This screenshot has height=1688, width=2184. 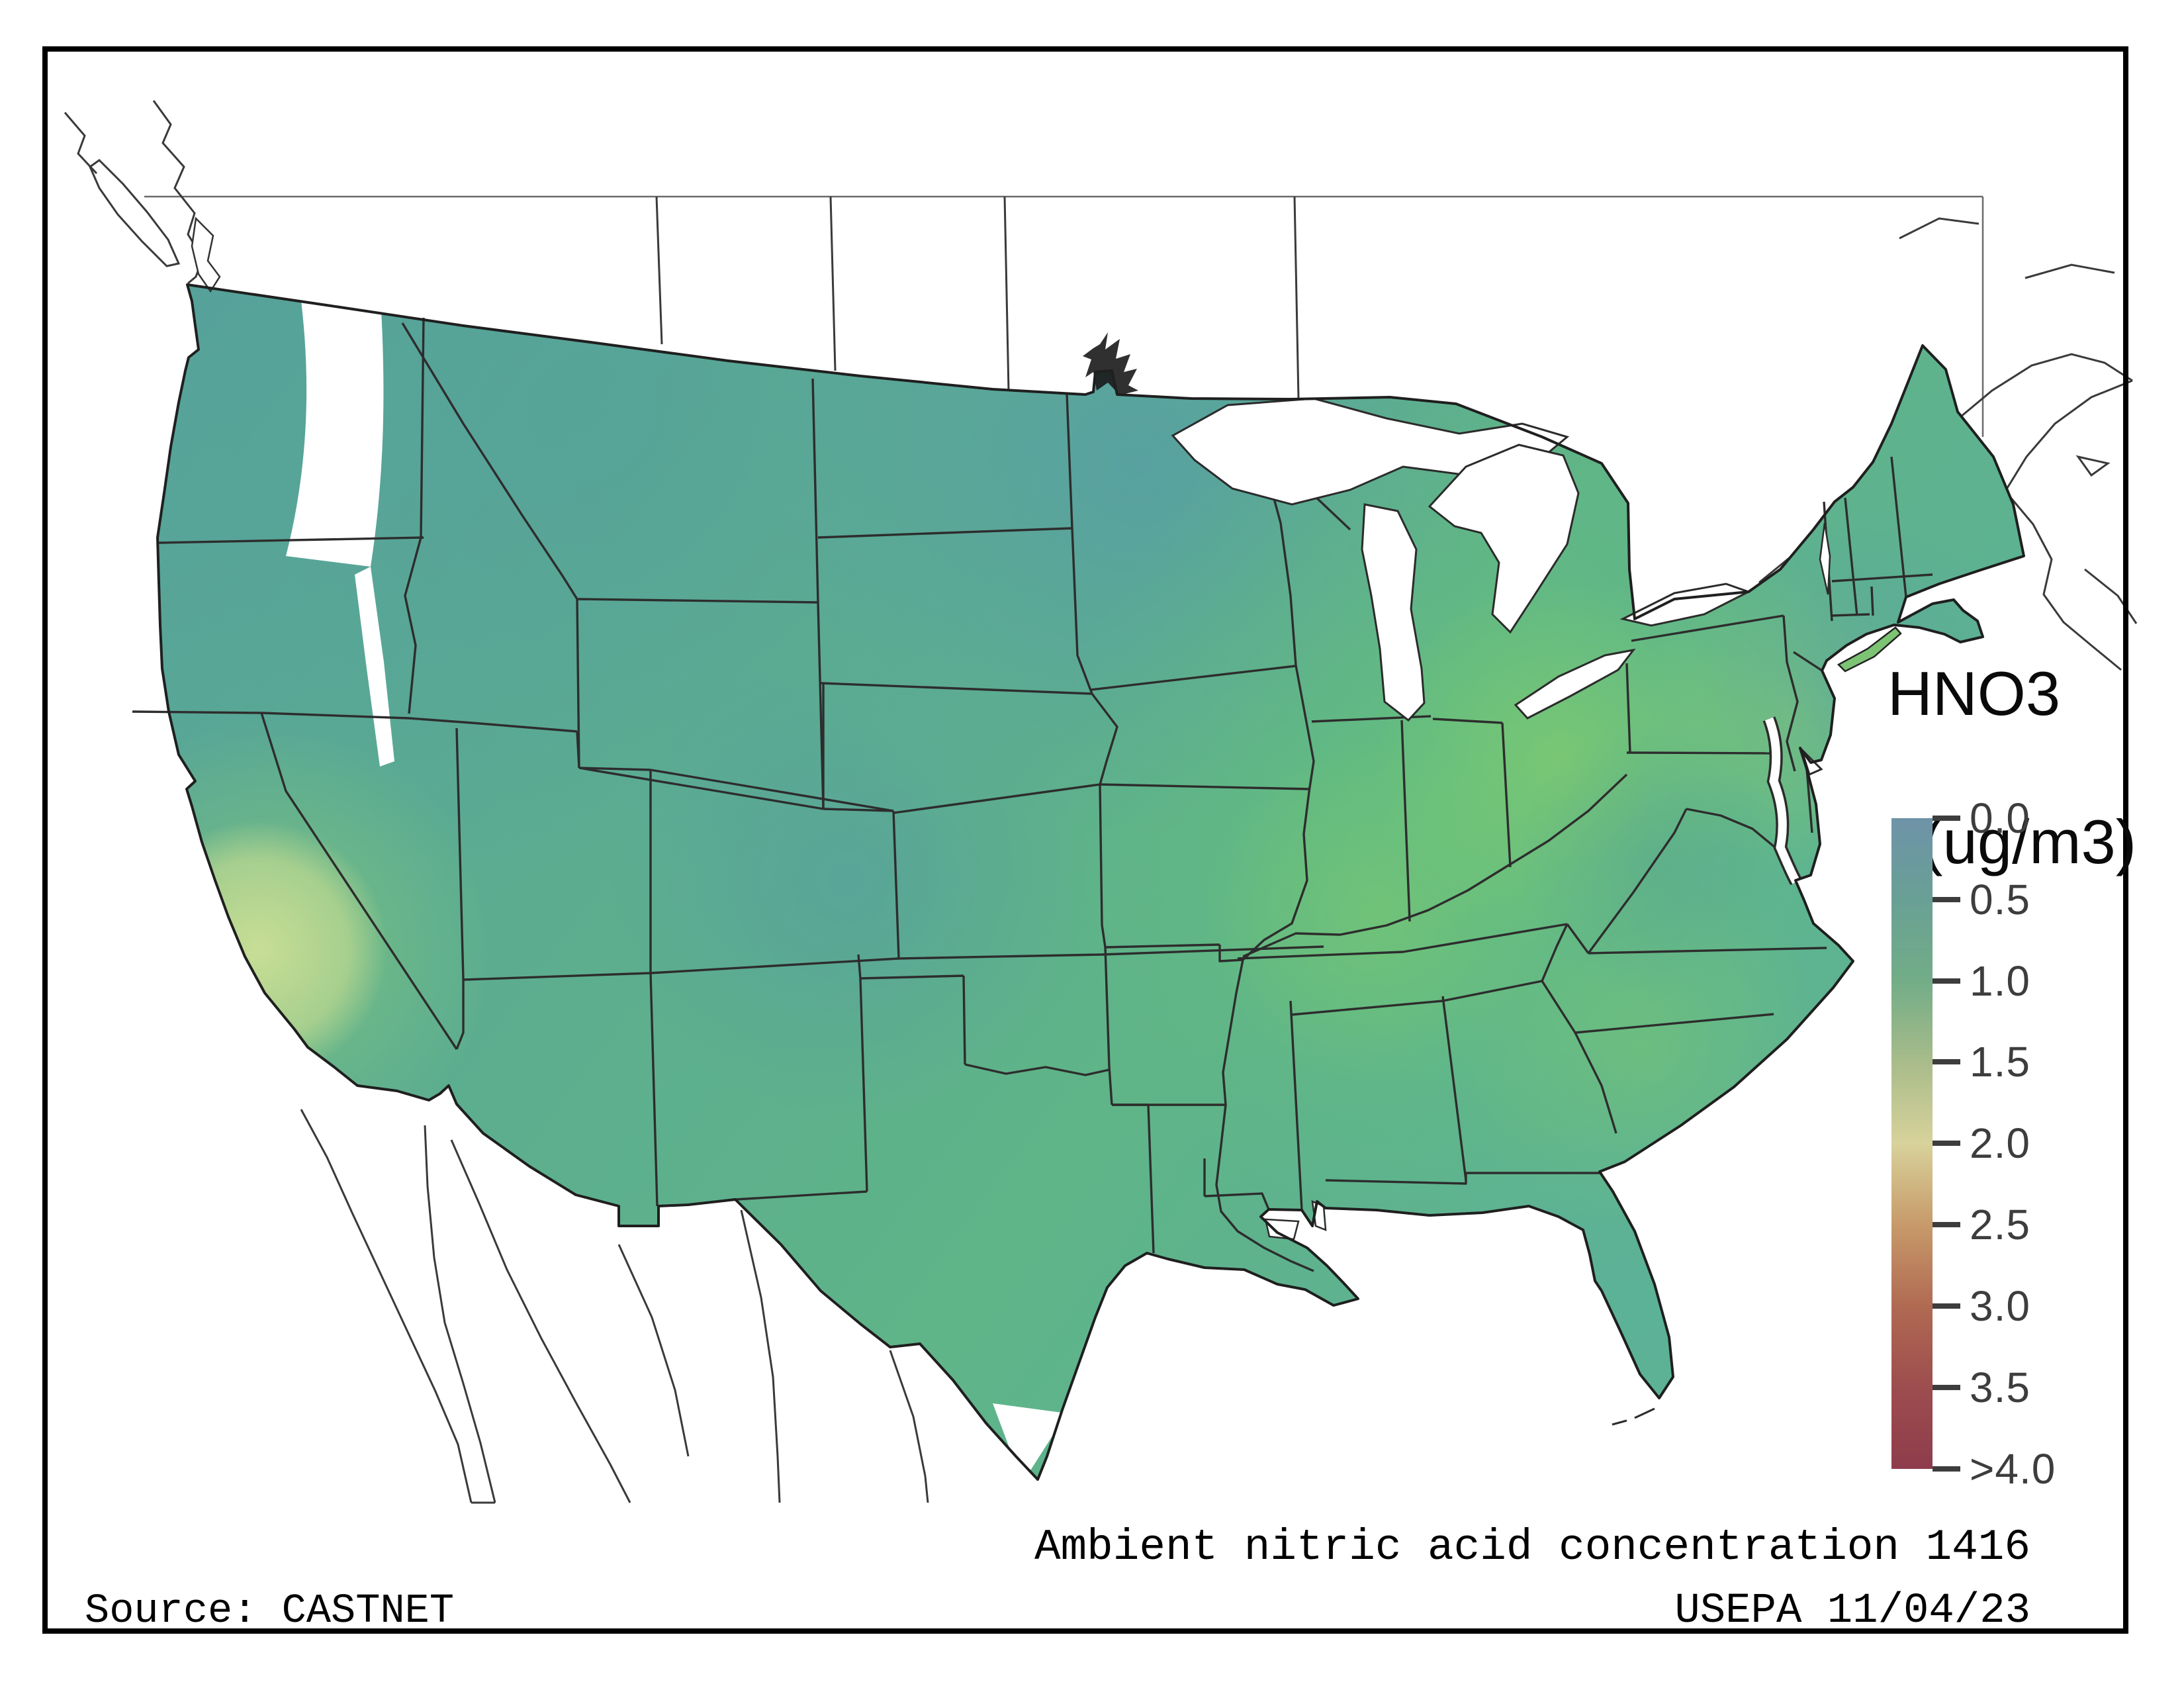 I want to click on legend-title-pollutant: HNO3, so click(x=1974, y=693).